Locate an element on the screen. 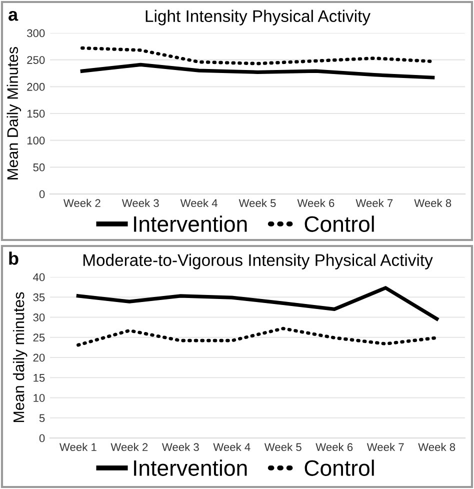  y-tick-label: 25 is located at coordinates (39, 338).